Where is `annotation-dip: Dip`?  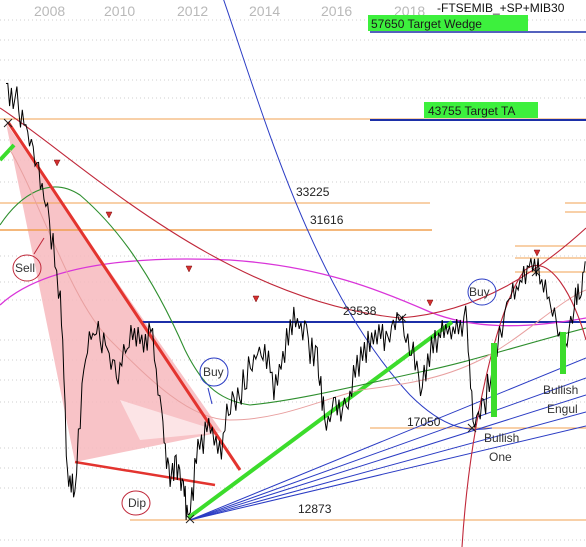
annotation-dip: Dip is located at coordinates (136, 503).